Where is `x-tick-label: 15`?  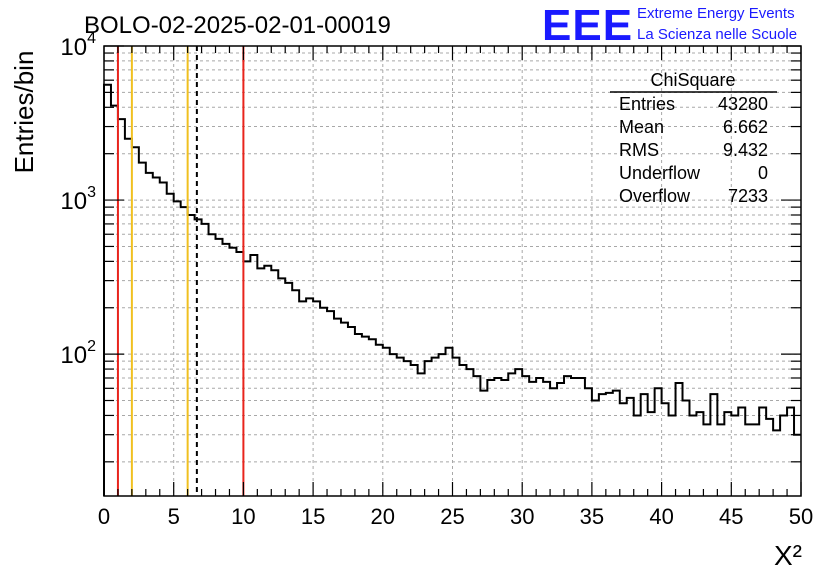 x-tick-label: 15 is located at coordinates (313, 516).